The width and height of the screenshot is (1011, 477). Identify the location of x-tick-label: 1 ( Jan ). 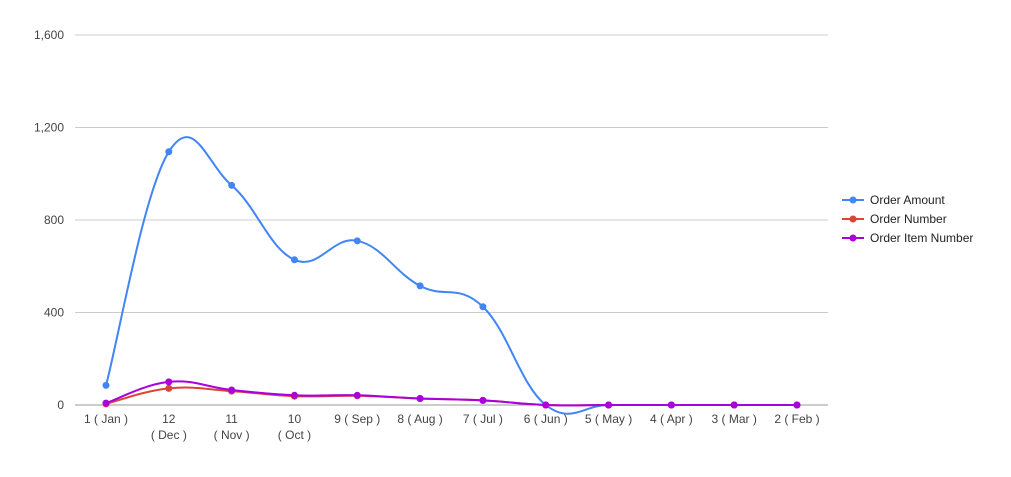
(106, 419).